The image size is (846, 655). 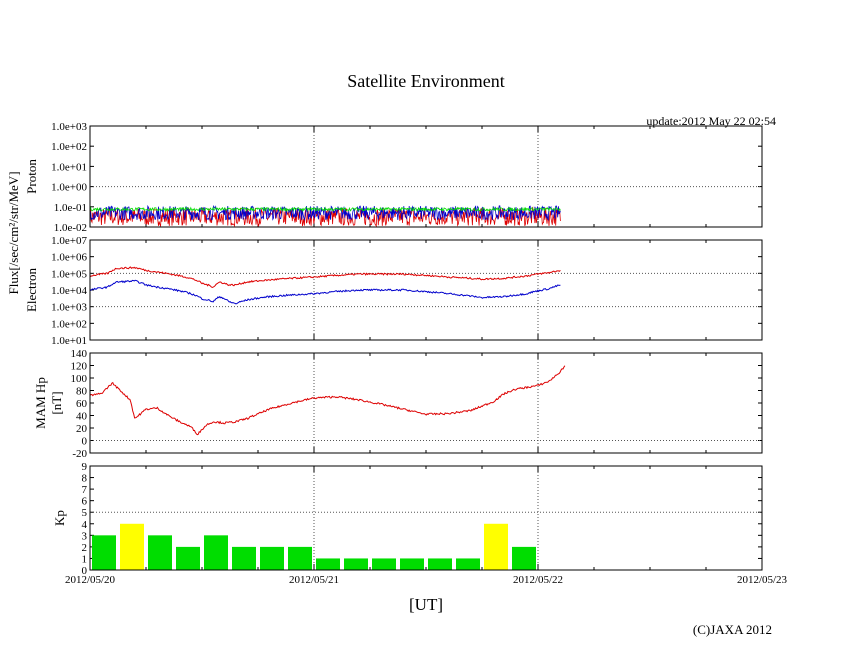 What do you see at coordinates (85, 536) in the screenshot?
I see `y-tick-label-kp: 3` at bounding box center [85, 536].